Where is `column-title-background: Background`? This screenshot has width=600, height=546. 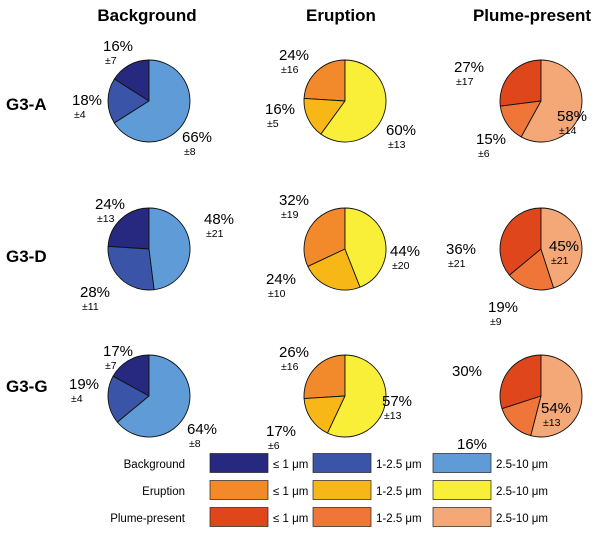
column-title-background: Background is located at coordinates (146, 15).